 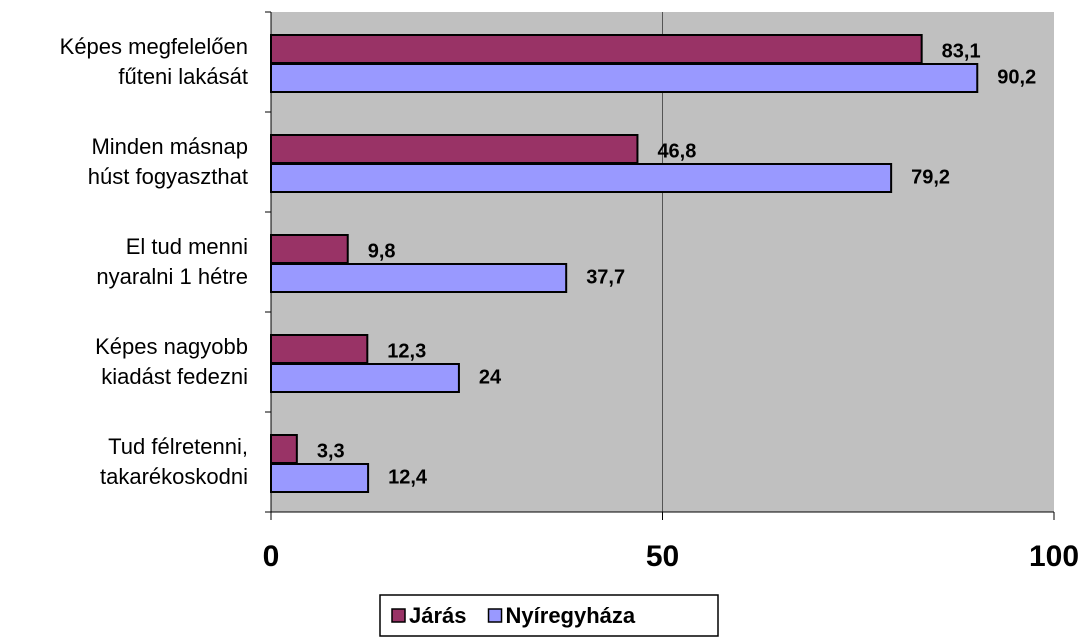 I want to click on value-label: 9,8, so click(x=382, y=251).